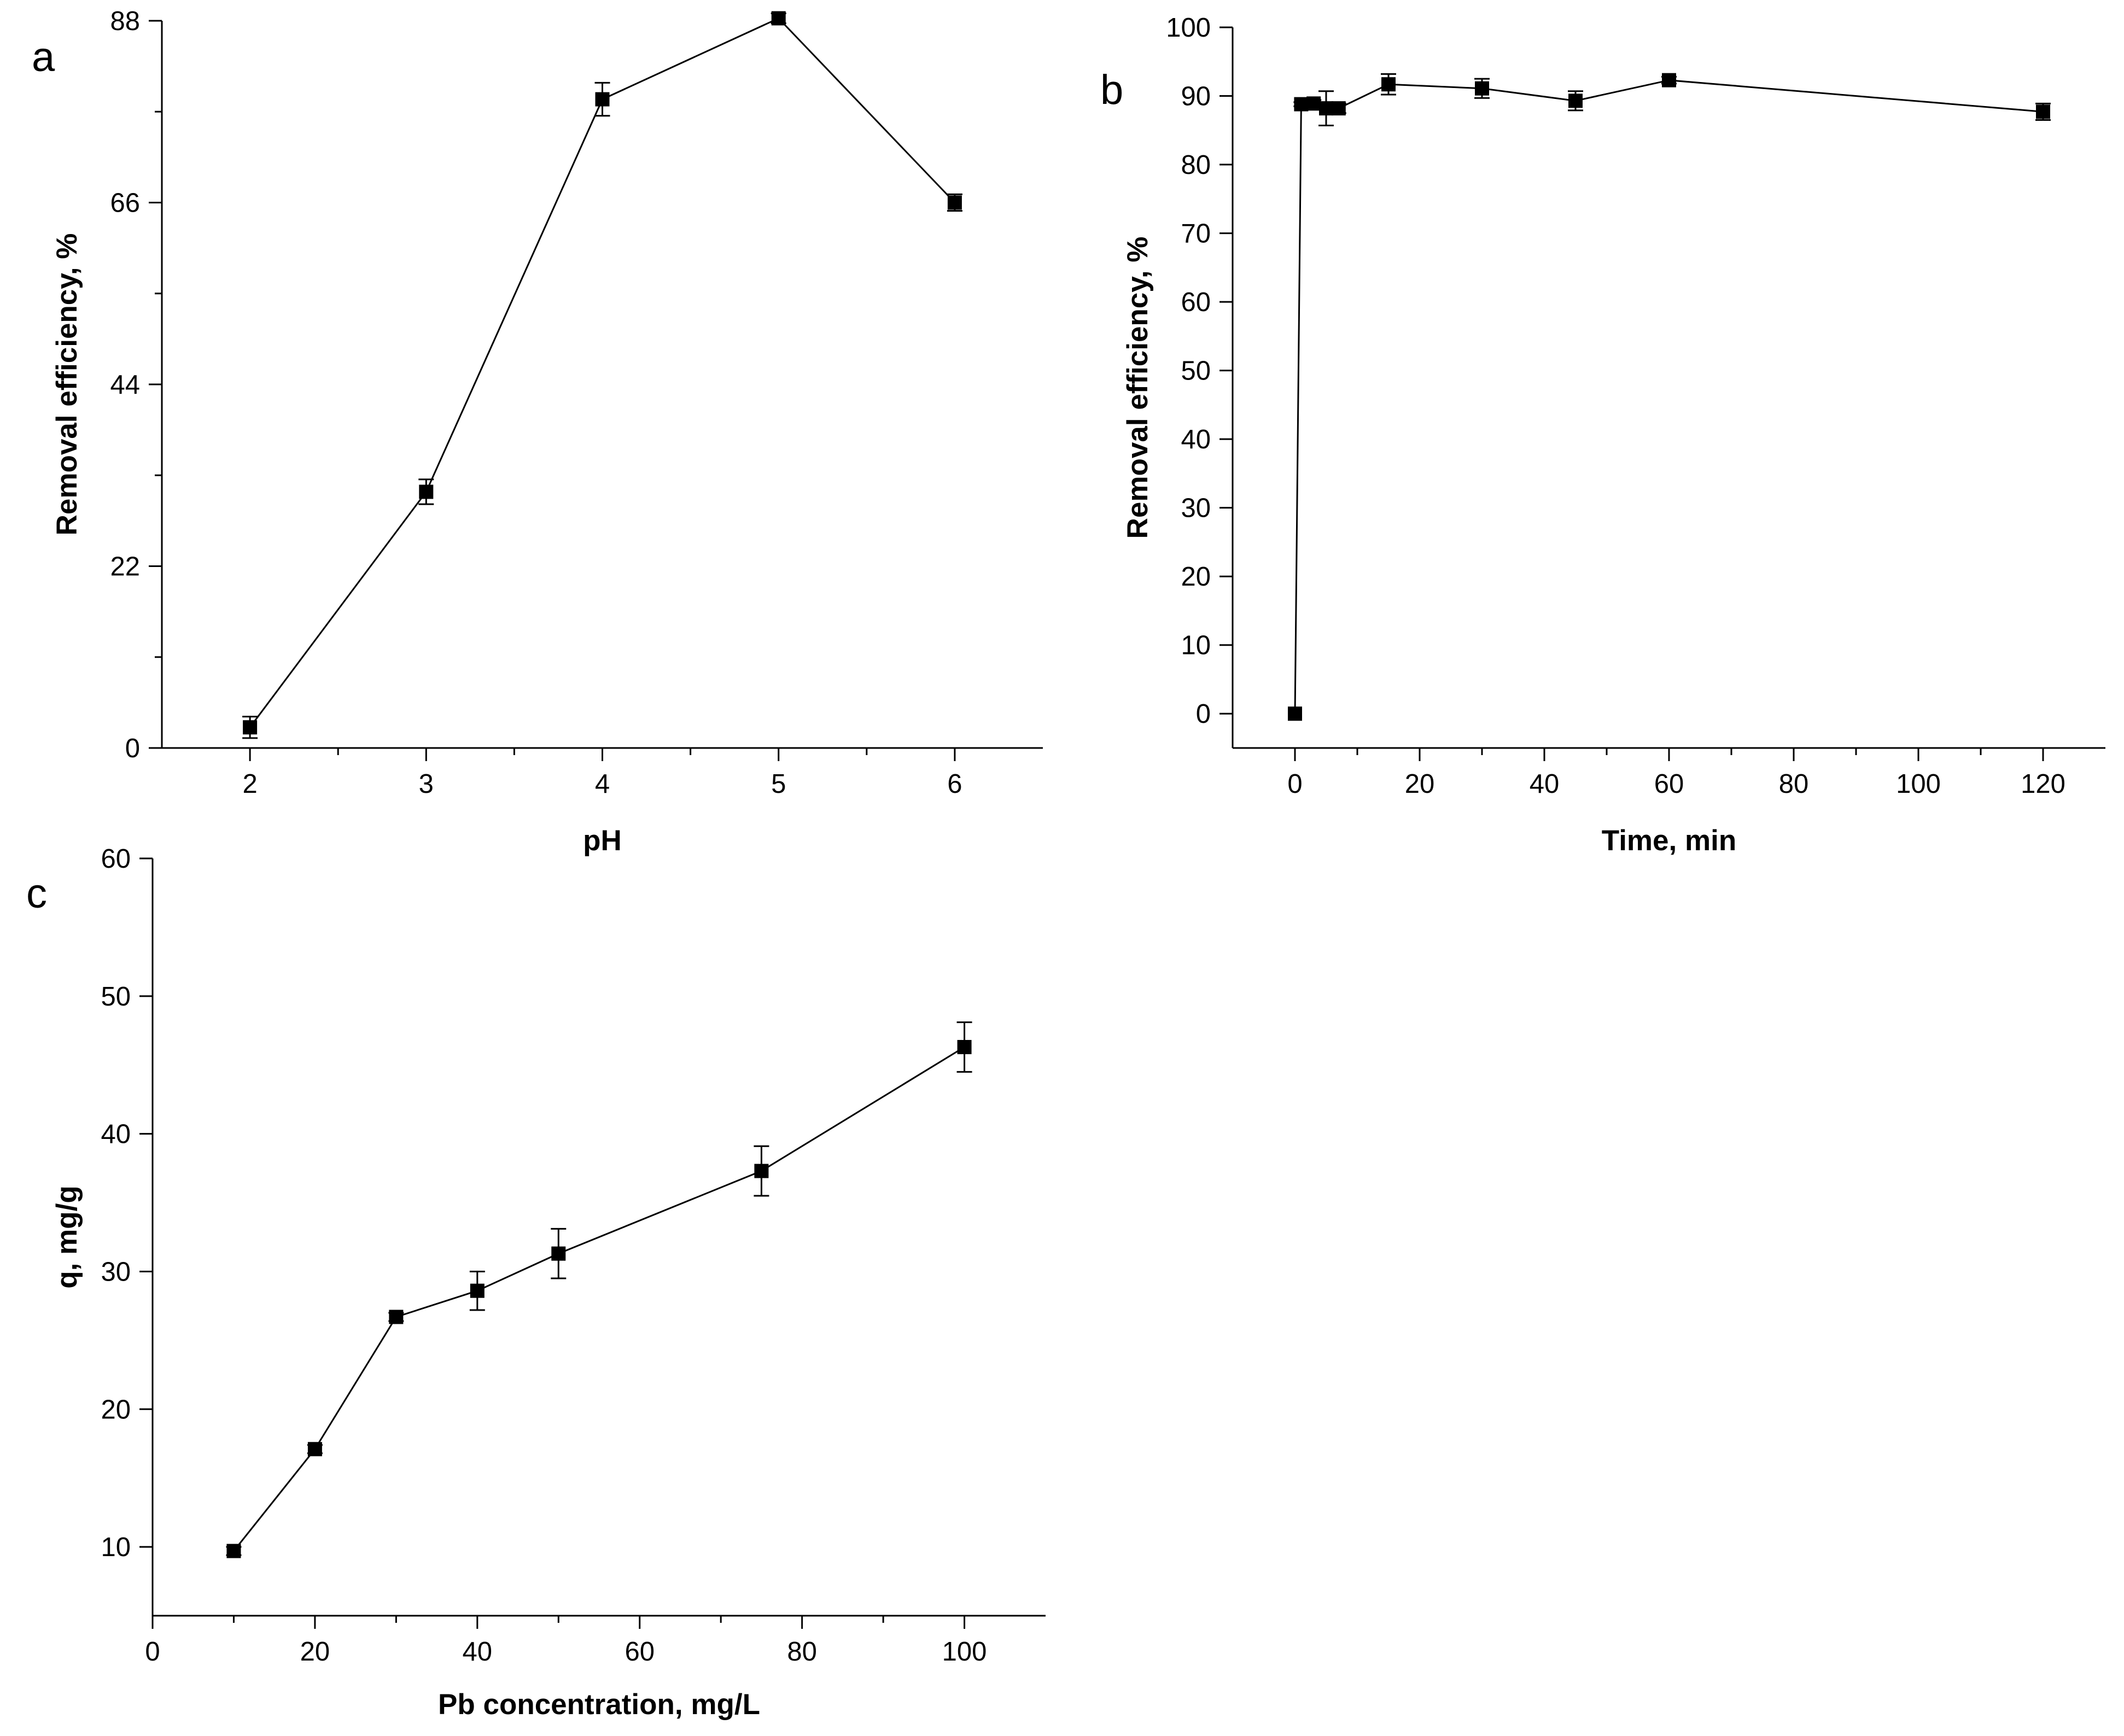 This screenshot has width=2124, height=1736. I want to click on y-tick-label: 100, so click(1188, 28).